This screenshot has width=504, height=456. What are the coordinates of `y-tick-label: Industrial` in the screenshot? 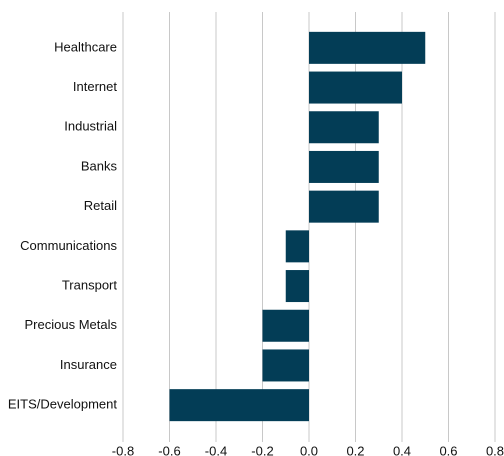 It's located at (90, 126).